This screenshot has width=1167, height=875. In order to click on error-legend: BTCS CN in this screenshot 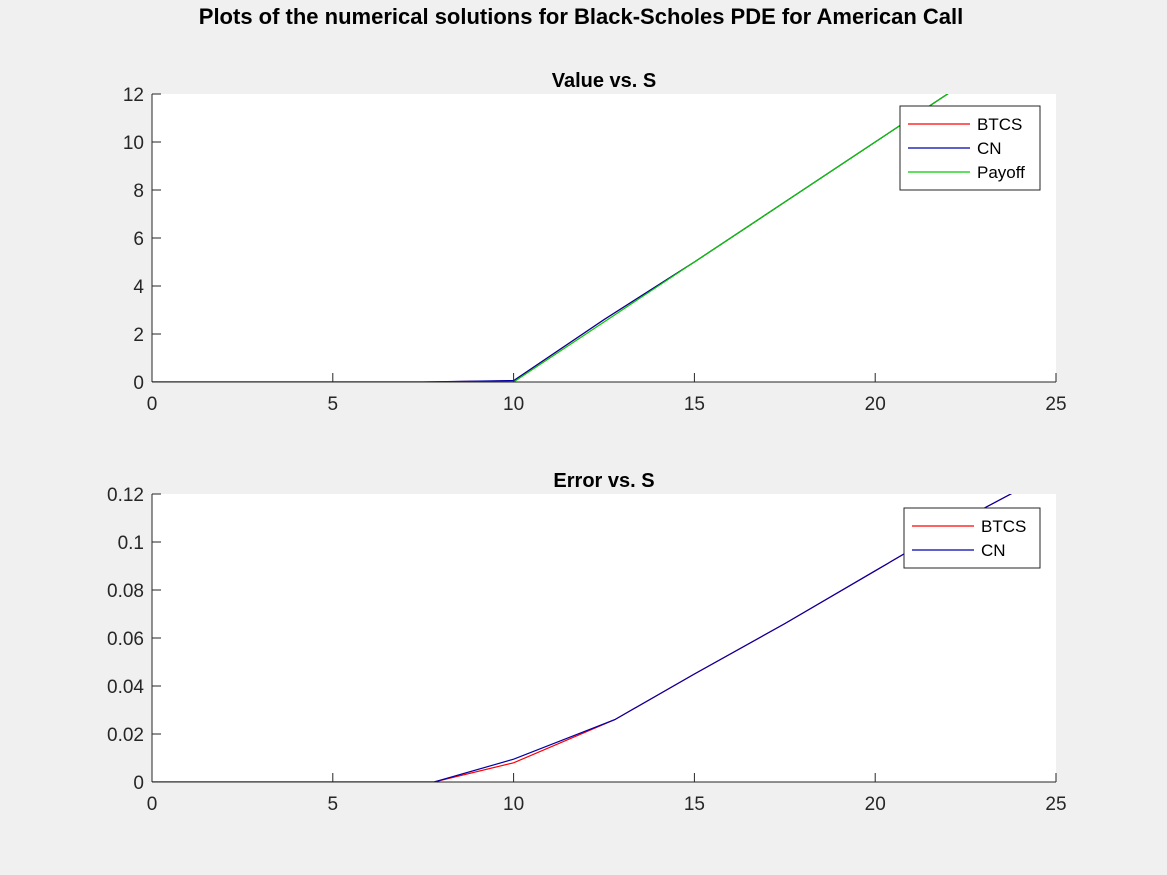, I will do `click(972, 538)`.